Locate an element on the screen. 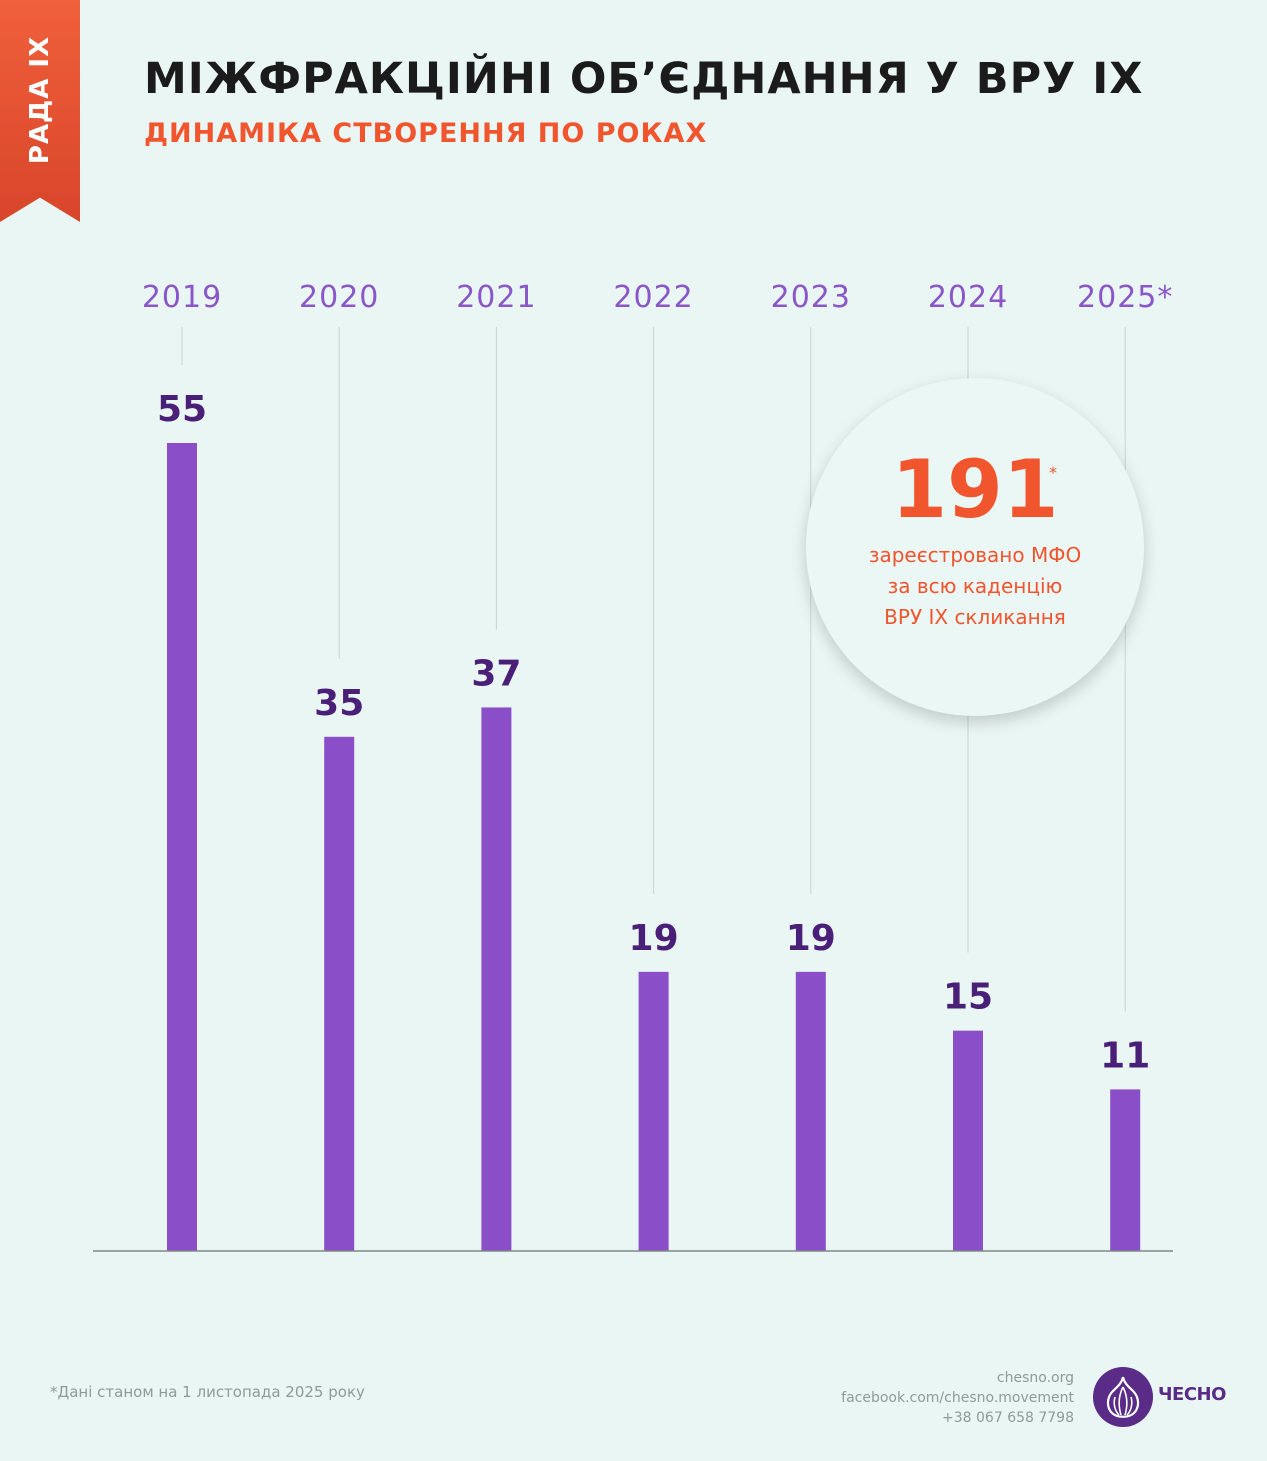  x-tick-label: 2021 is located at coordinates (496, 297).